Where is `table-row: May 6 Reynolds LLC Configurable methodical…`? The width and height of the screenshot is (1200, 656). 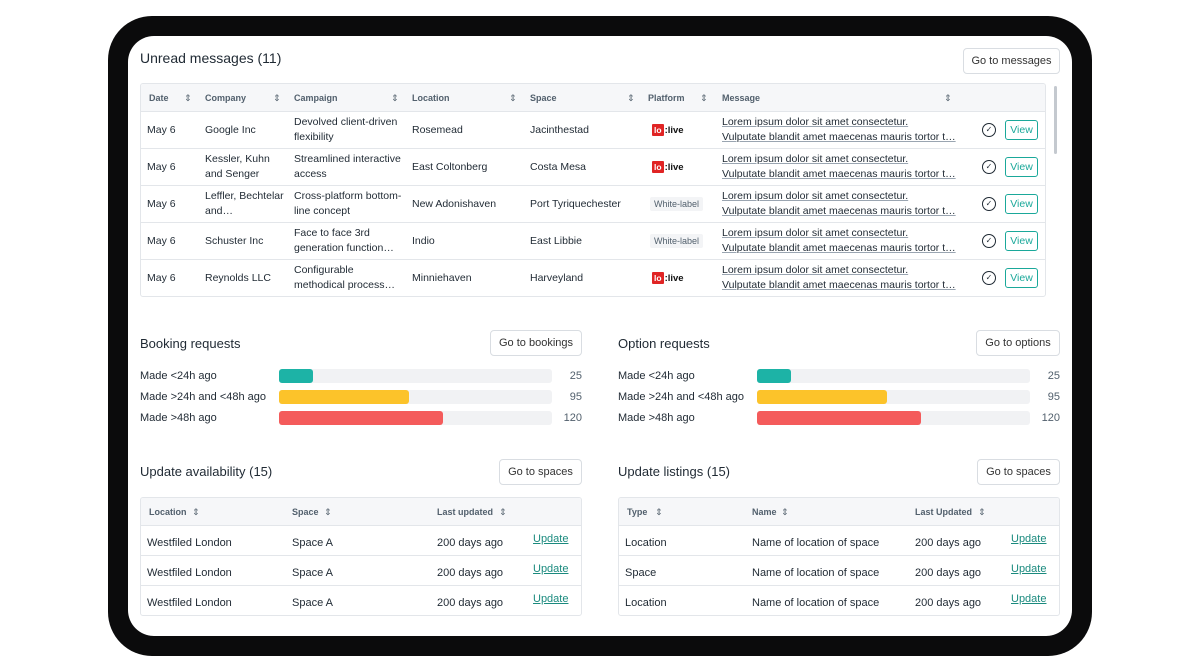
table-row: May 6 Reynolds LLC Configurable methodical… is located at coordinates (593, 278).